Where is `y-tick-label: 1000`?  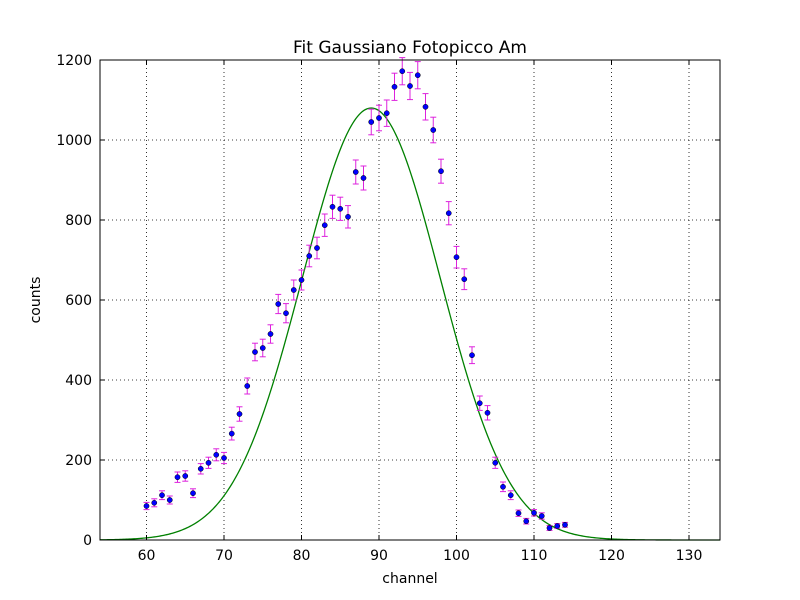
y-tick-label: 1000 is located at coordinates (74, 141).